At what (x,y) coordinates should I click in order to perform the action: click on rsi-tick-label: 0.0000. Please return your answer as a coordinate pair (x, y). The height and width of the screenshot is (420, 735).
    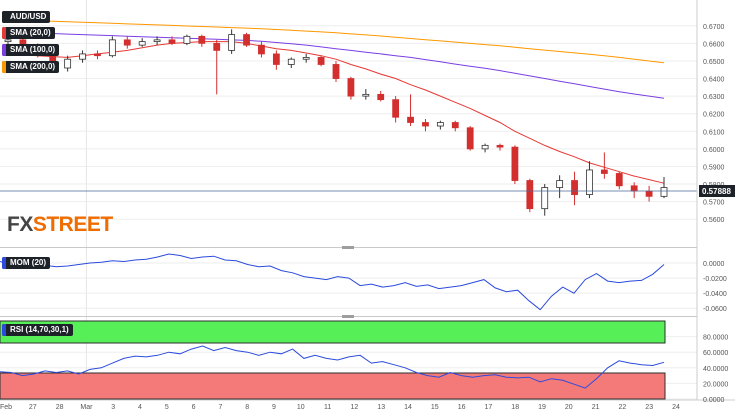
    Looking at the image, I should click on (714, 400).